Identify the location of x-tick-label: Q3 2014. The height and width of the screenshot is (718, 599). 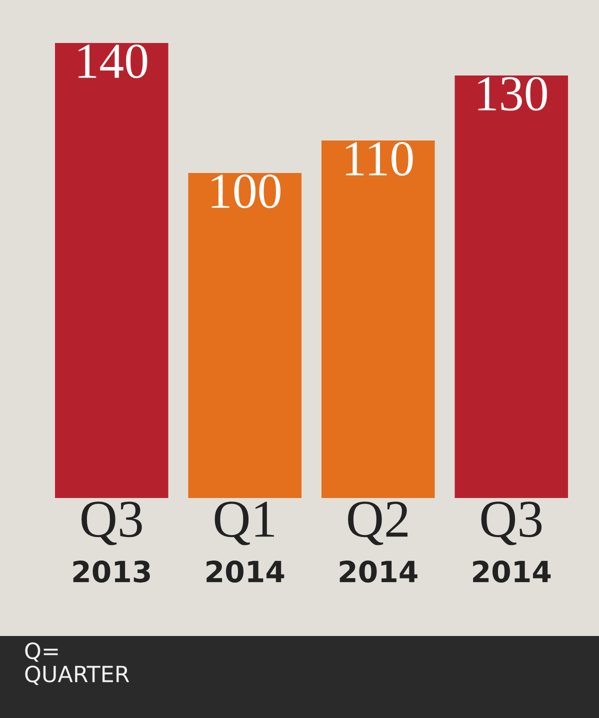
(512, 542).